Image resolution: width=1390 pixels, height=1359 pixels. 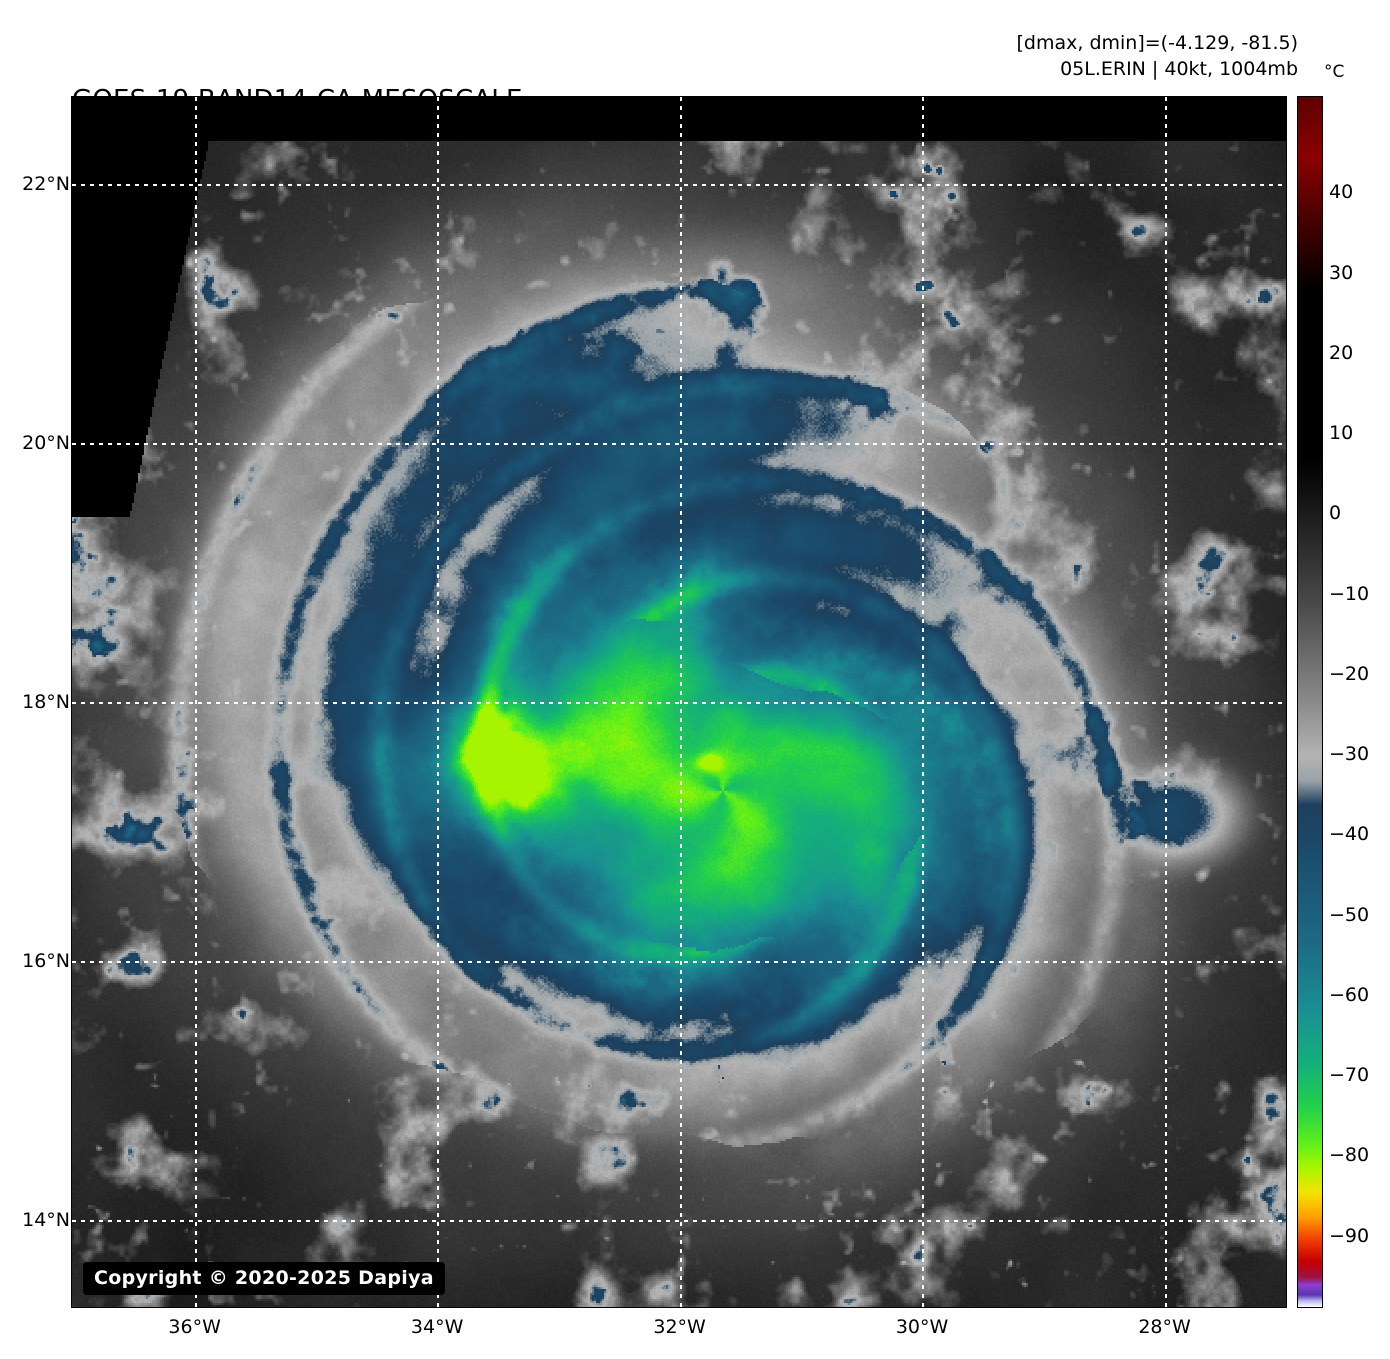 What do you see at coordinates (1349, 1235) in the screenshot?
I see `colorbar-tick-13: −90` at bounding box center [1349, 1235].